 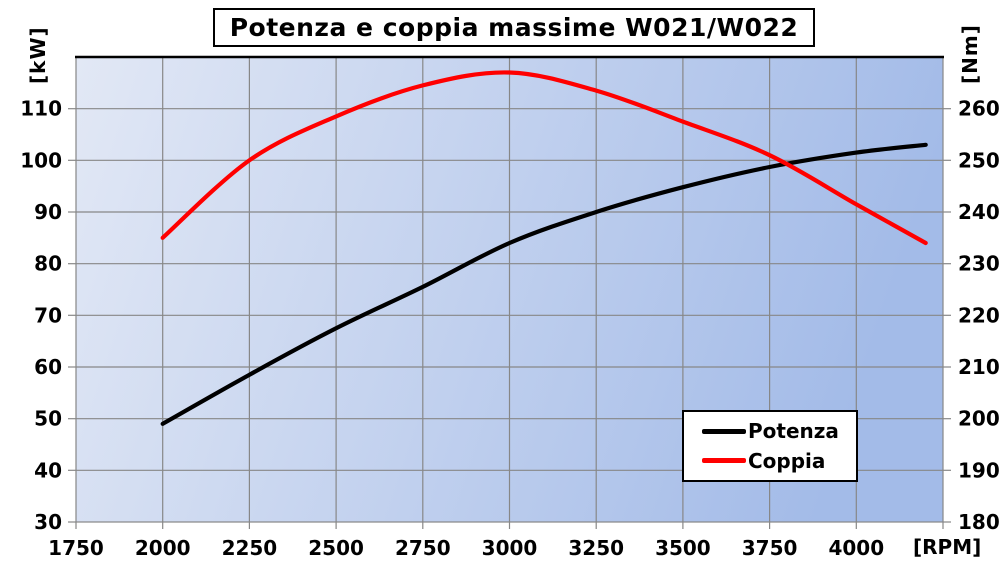 I want to click on chart-title: Potenza e coppia massime W021/W022, so click(x=514, y=27).